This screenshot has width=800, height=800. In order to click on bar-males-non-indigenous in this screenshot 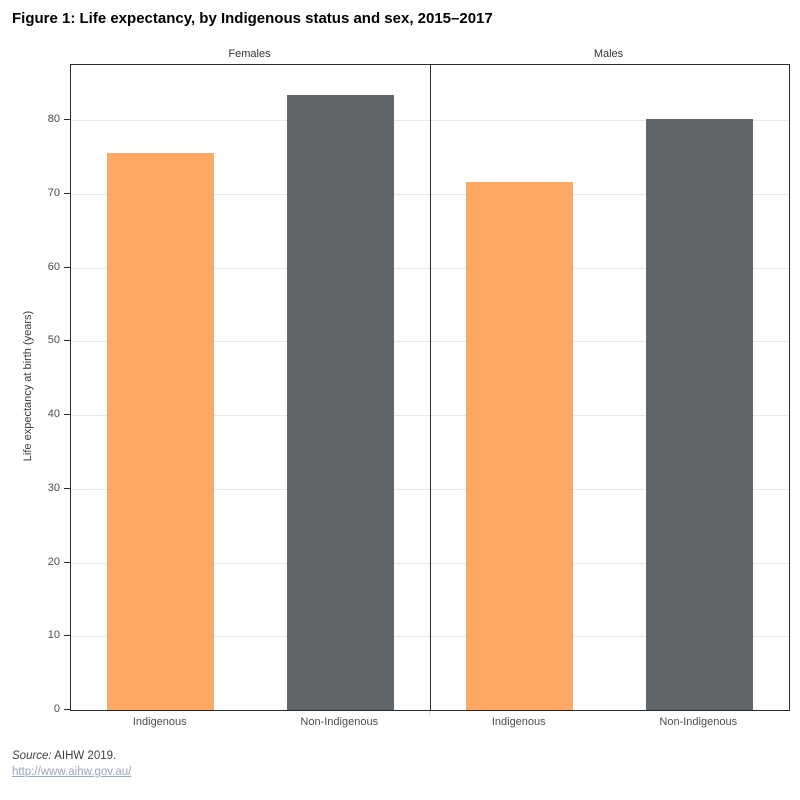, I will do `click(699, 414)`.